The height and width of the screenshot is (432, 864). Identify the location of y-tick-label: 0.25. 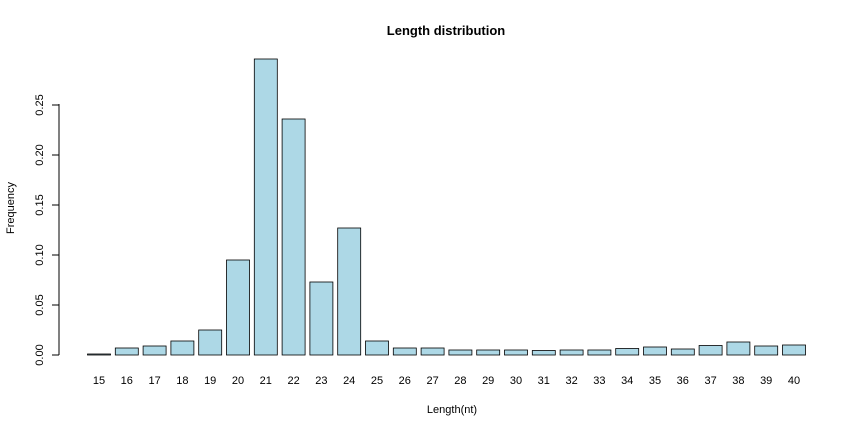
(40, 104).